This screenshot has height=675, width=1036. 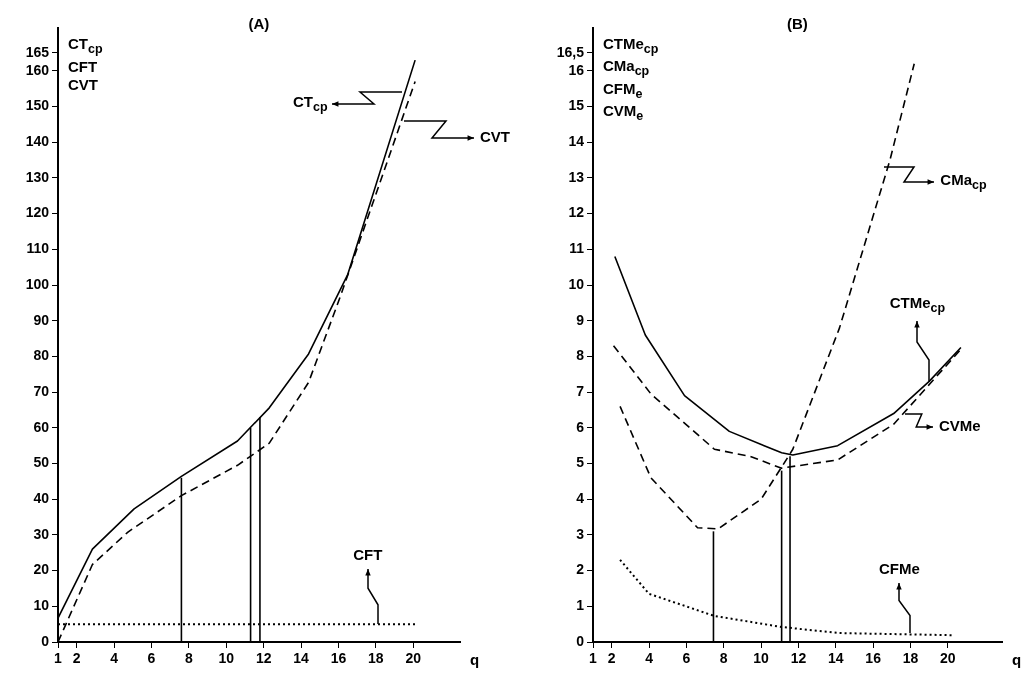 What do you see at coordinates (580, 605) in the screenshot?
I see `y-tick-label: 1` at bounding box center [580, 605].